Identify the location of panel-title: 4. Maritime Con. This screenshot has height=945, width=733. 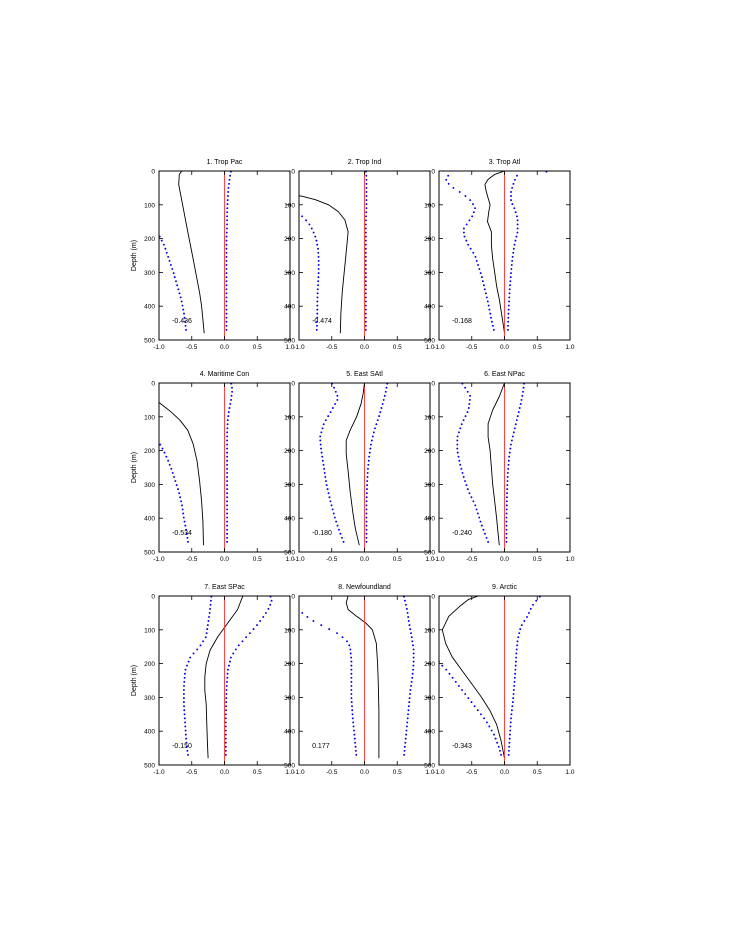
(225, 374).